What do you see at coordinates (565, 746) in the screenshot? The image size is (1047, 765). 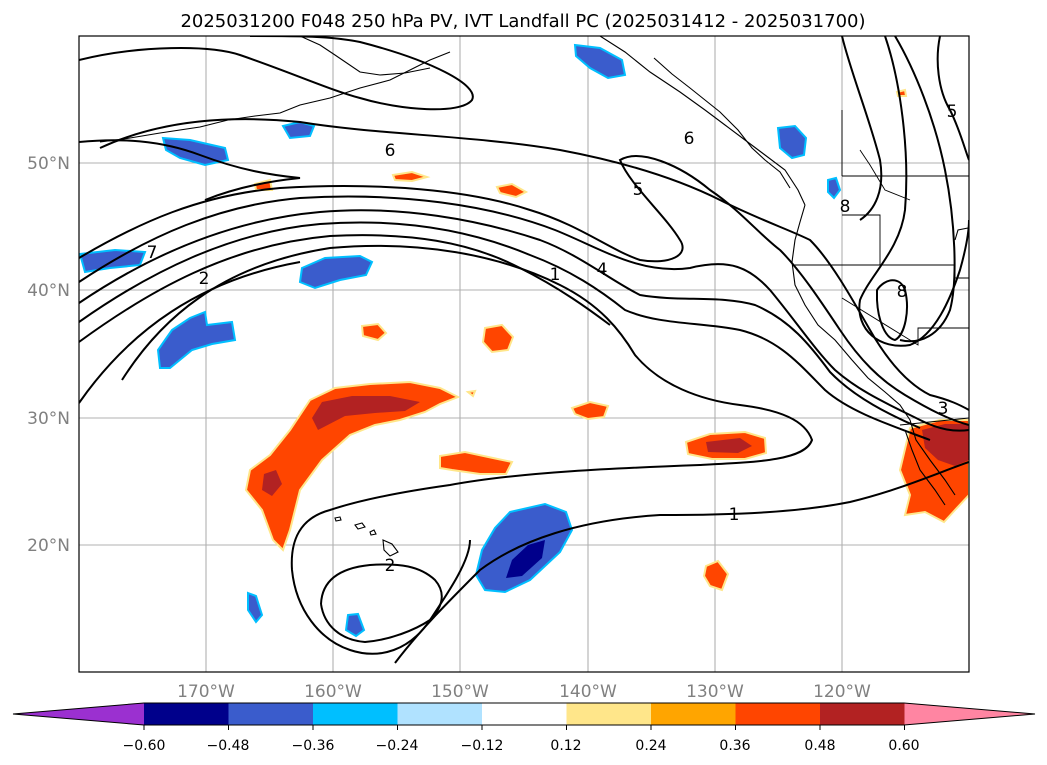 I see `colorbar-tick-label: 0.12` at bounding box center [565, 746].